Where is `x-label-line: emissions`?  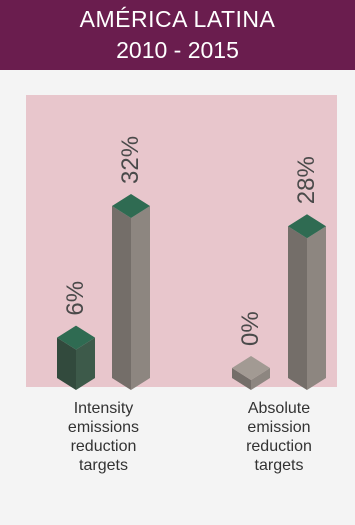
x-label-line: emissions is located at coordinates (103, 427).